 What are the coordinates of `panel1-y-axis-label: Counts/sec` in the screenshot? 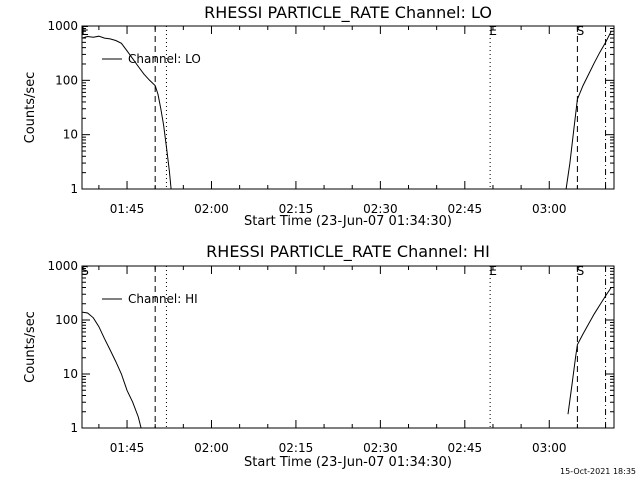 It's located at (30, 108).